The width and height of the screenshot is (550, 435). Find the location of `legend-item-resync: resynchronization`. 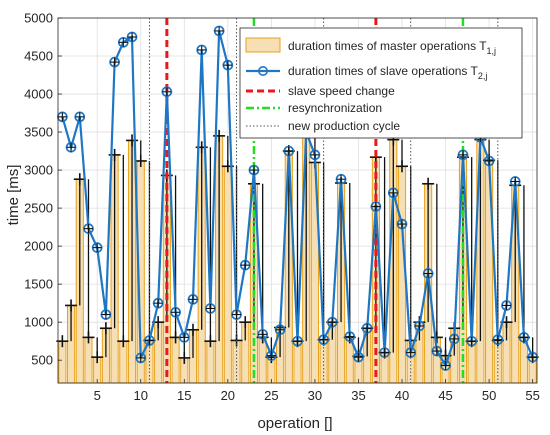

legend-item-resync: resynchronization is located at coordinates (314, 108).